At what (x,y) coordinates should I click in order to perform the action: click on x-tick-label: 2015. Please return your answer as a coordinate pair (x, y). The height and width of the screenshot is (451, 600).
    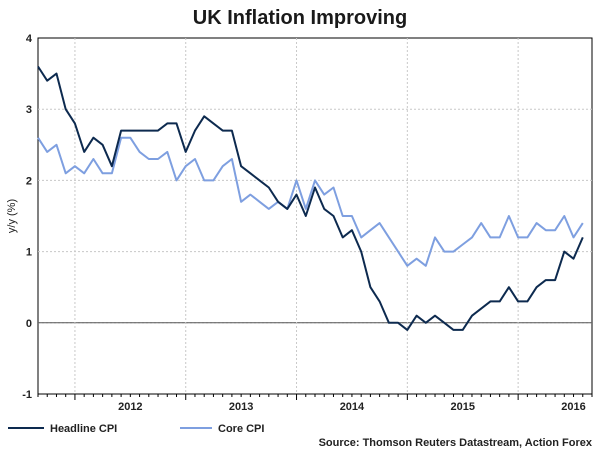
    Looking at the image, I should click on (462, 407).